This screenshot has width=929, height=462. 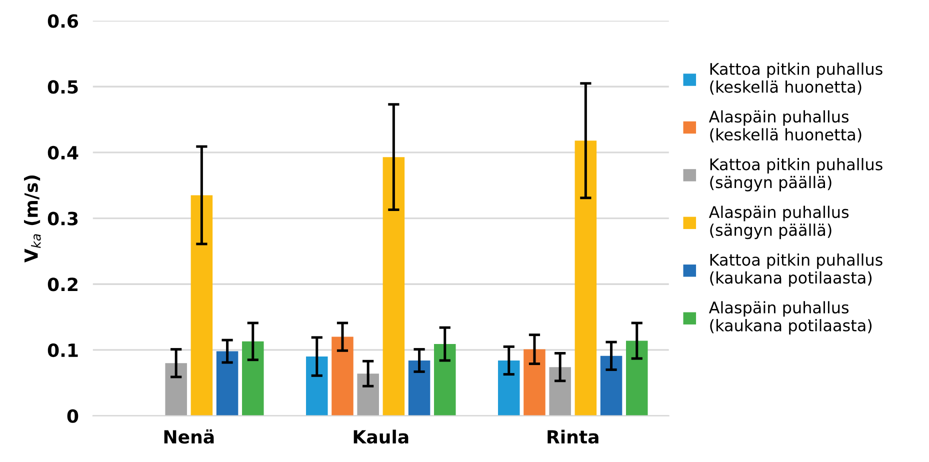 What do you see at coordinates (573, 437) in the screenshot?
I see `x-tick-label: Rinta` at bounding box center [573, 437].